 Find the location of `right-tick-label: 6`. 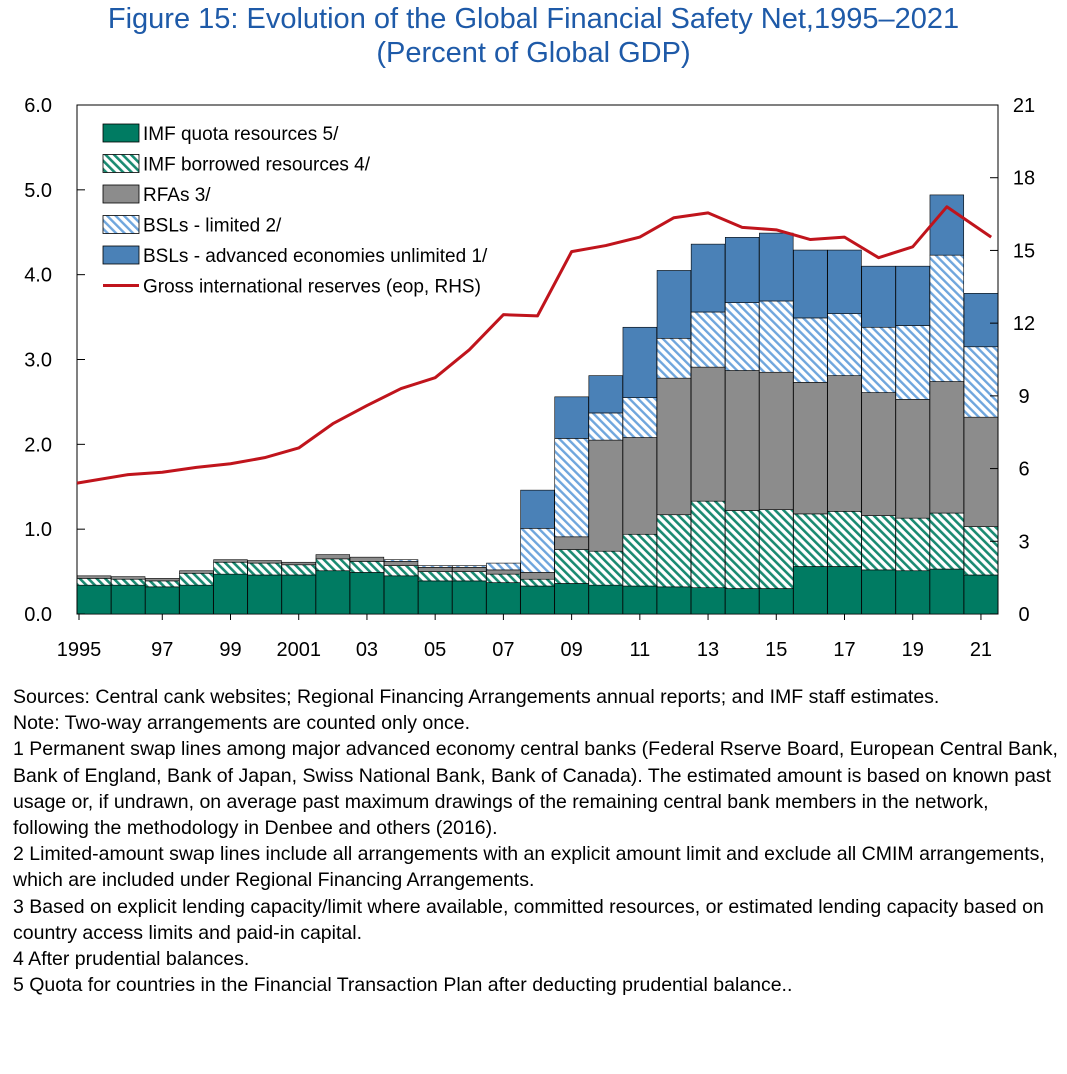

right-tick-label: 6 is located at coordinates (1023, 470).